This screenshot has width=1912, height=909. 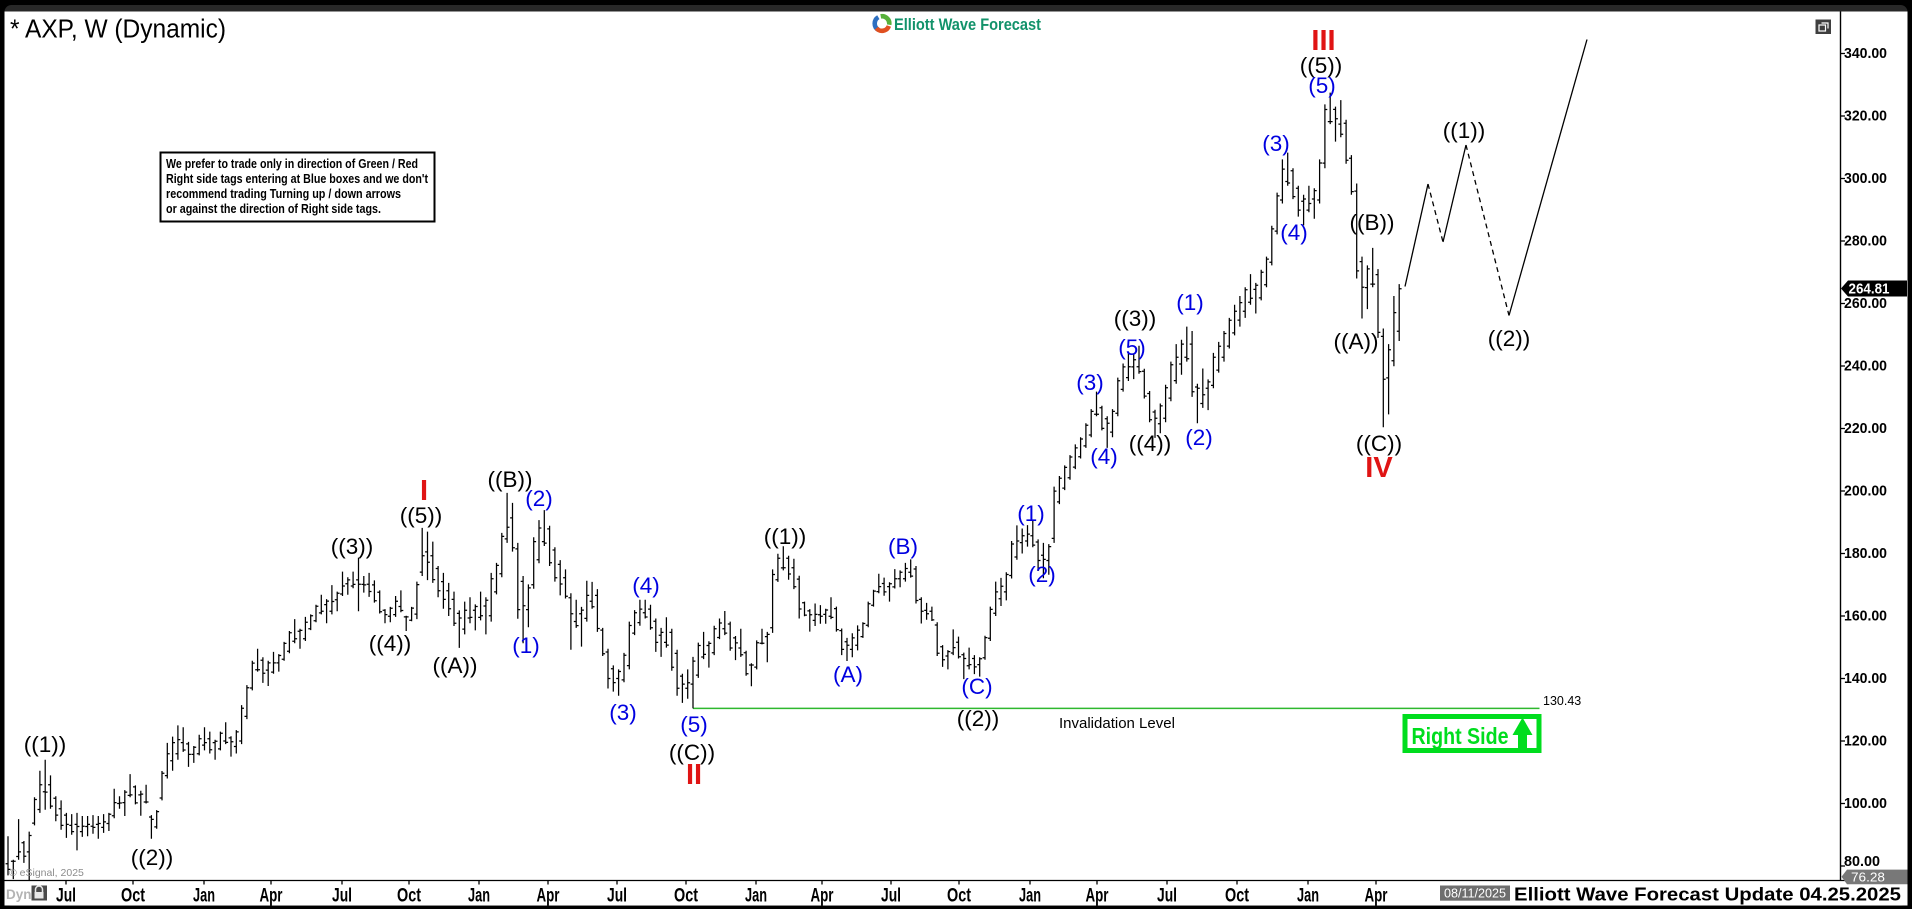 I want to click on svg-text: Elliott Wave Forecast, so click(x=967, y=25).